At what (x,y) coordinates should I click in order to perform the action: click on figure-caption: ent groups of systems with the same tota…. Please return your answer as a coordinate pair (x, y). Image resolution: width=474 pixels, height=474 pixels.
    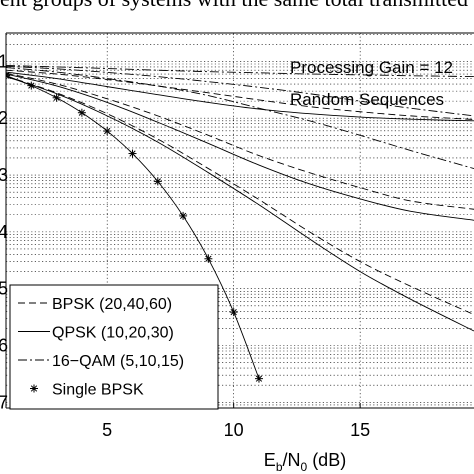
    Looking at the image, I should click on (237, 6).